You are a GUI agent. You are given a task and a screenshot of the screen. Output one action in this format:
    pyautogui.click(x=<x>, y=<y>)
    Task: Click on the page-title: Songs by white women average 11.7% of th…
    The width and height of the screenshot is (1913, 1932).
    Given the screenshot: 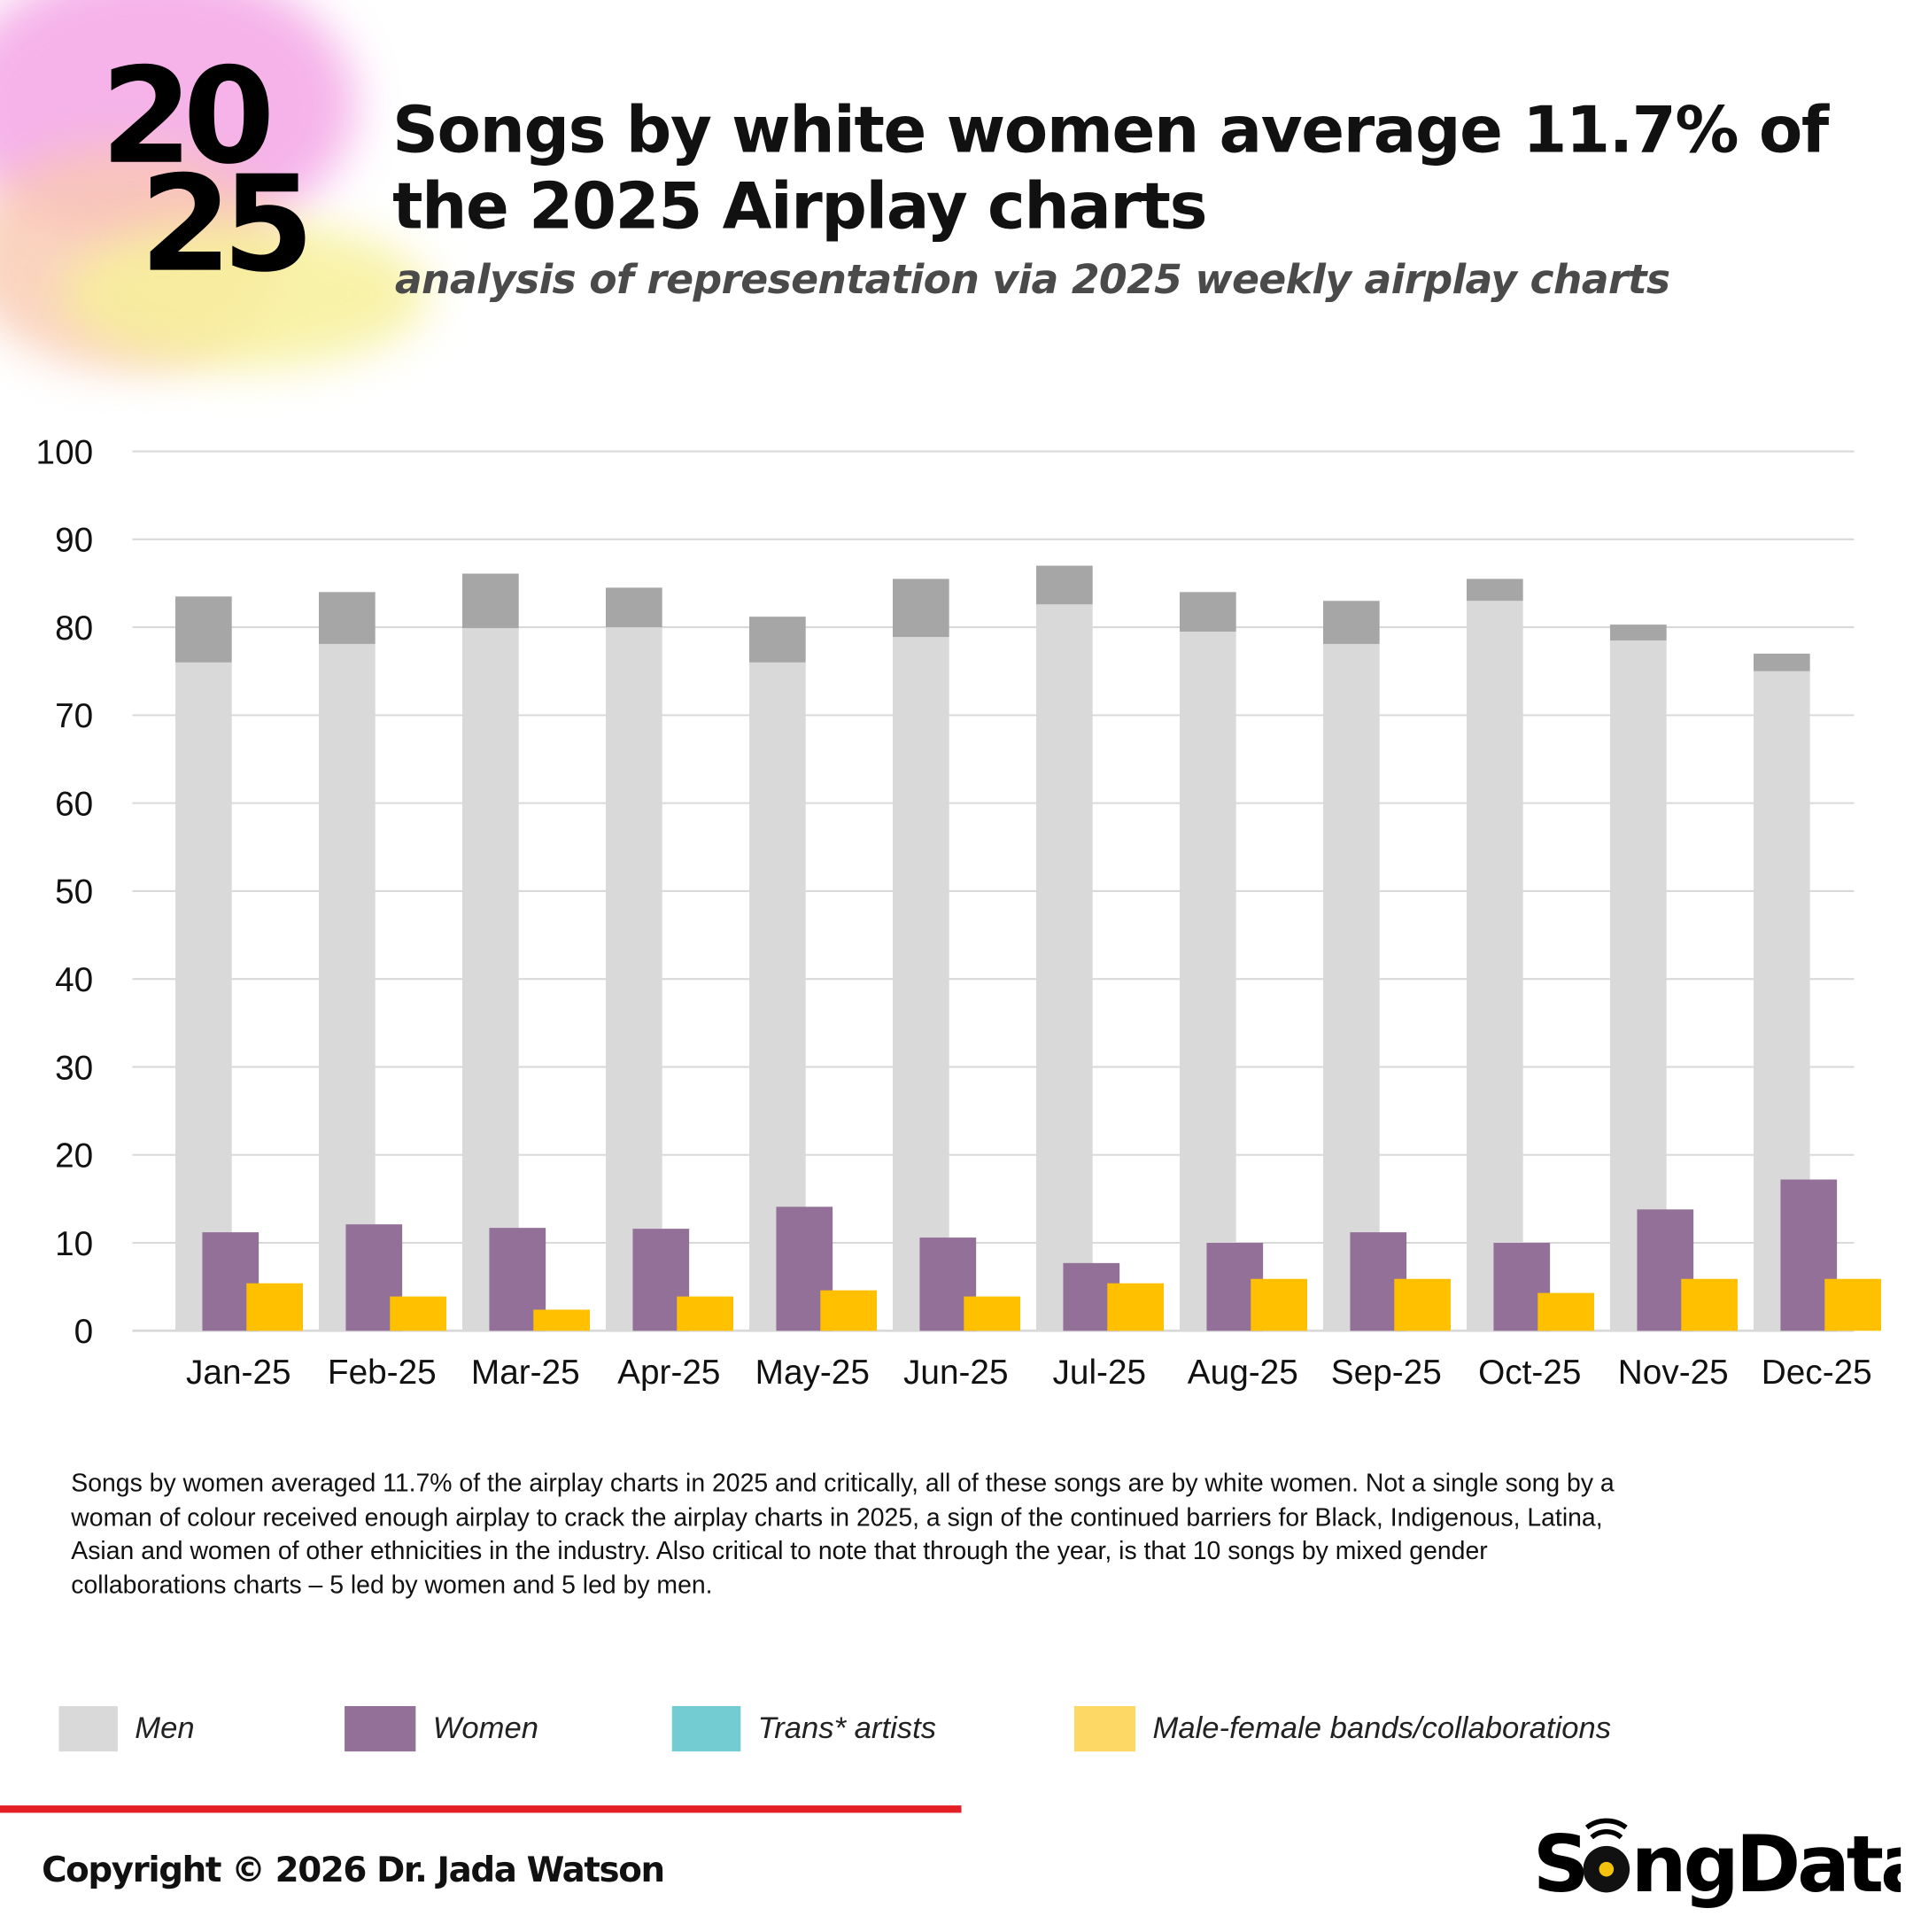 What is the action you would take?
    pyautogui.click(x=1110, y=169)
    